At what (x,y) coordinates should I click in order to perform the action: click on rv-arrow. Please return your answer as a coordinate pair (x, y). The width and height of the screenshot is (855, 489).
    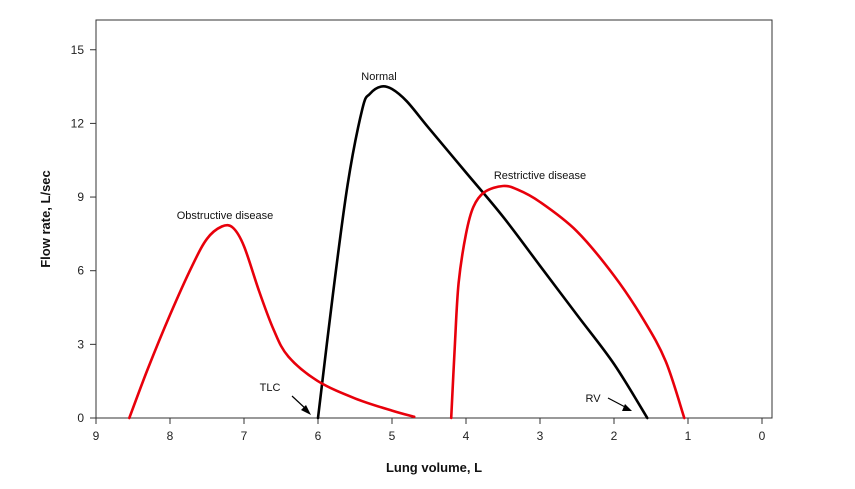
    Looking at the image, I should click on (617, 403).